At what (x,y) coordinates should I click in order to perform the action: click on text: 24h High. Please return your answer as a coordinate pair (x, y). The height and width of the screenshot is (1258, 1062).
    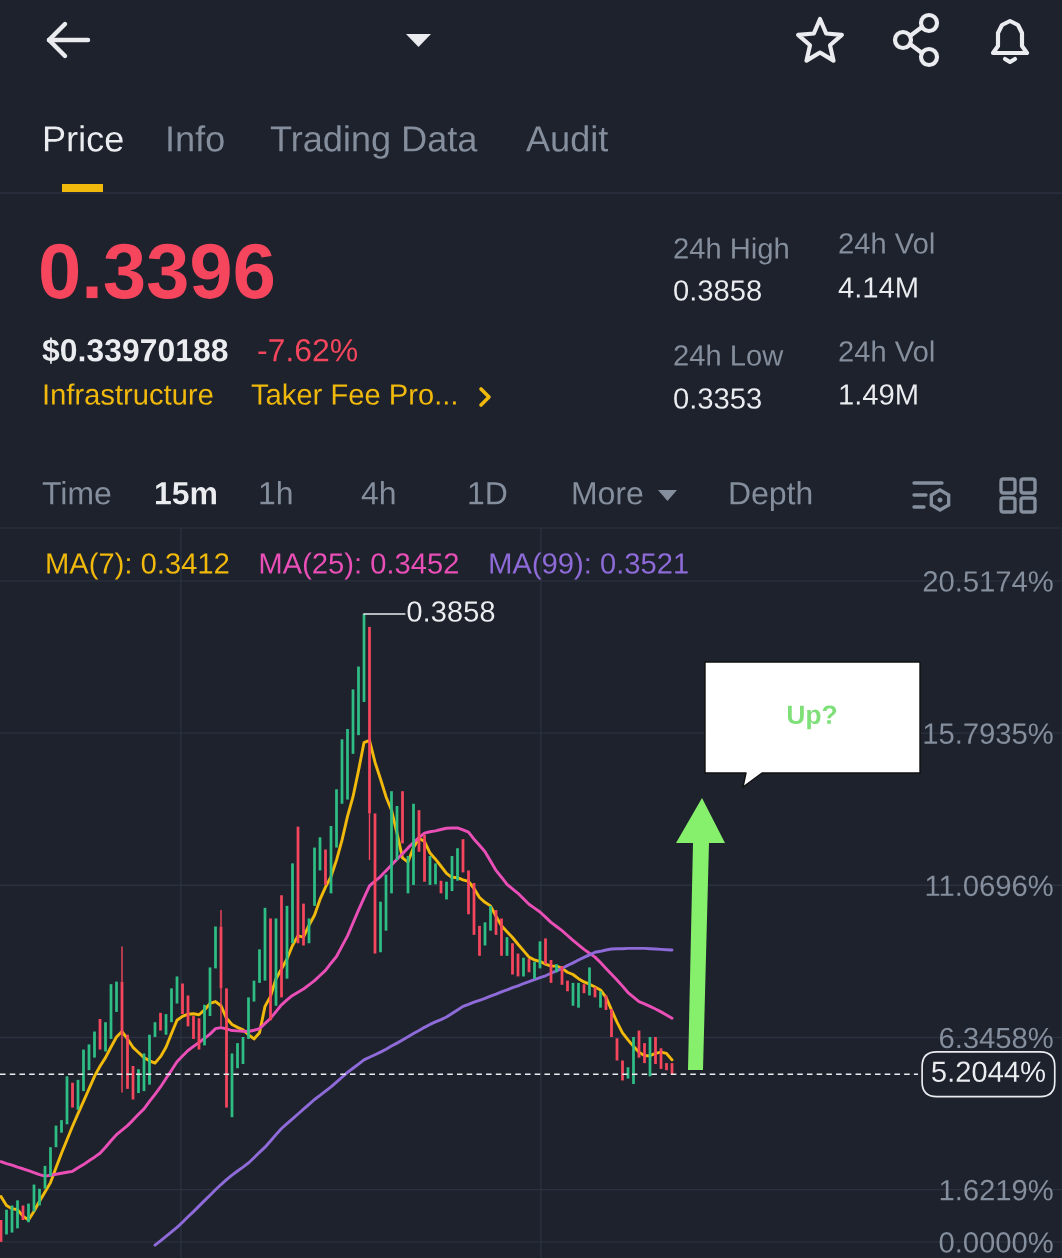
    Looking at the image, I should click on (731, 251).